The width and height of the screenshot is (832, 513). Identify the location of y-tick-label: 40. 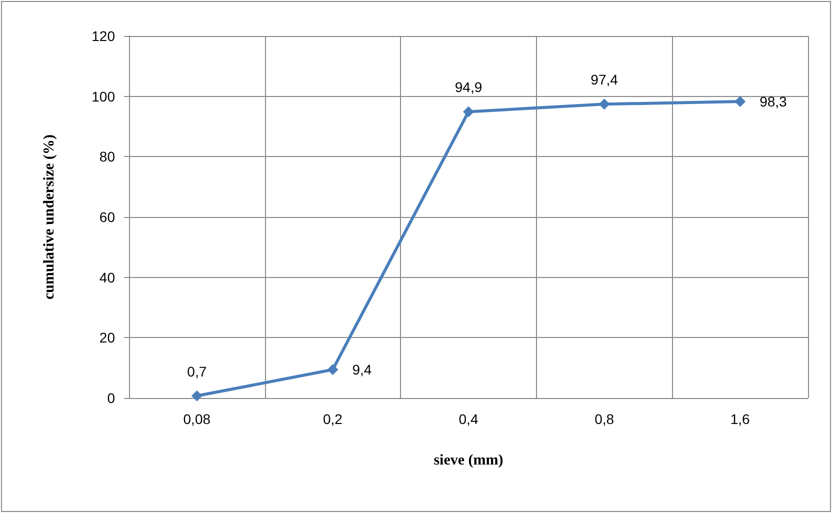
(107, 277).